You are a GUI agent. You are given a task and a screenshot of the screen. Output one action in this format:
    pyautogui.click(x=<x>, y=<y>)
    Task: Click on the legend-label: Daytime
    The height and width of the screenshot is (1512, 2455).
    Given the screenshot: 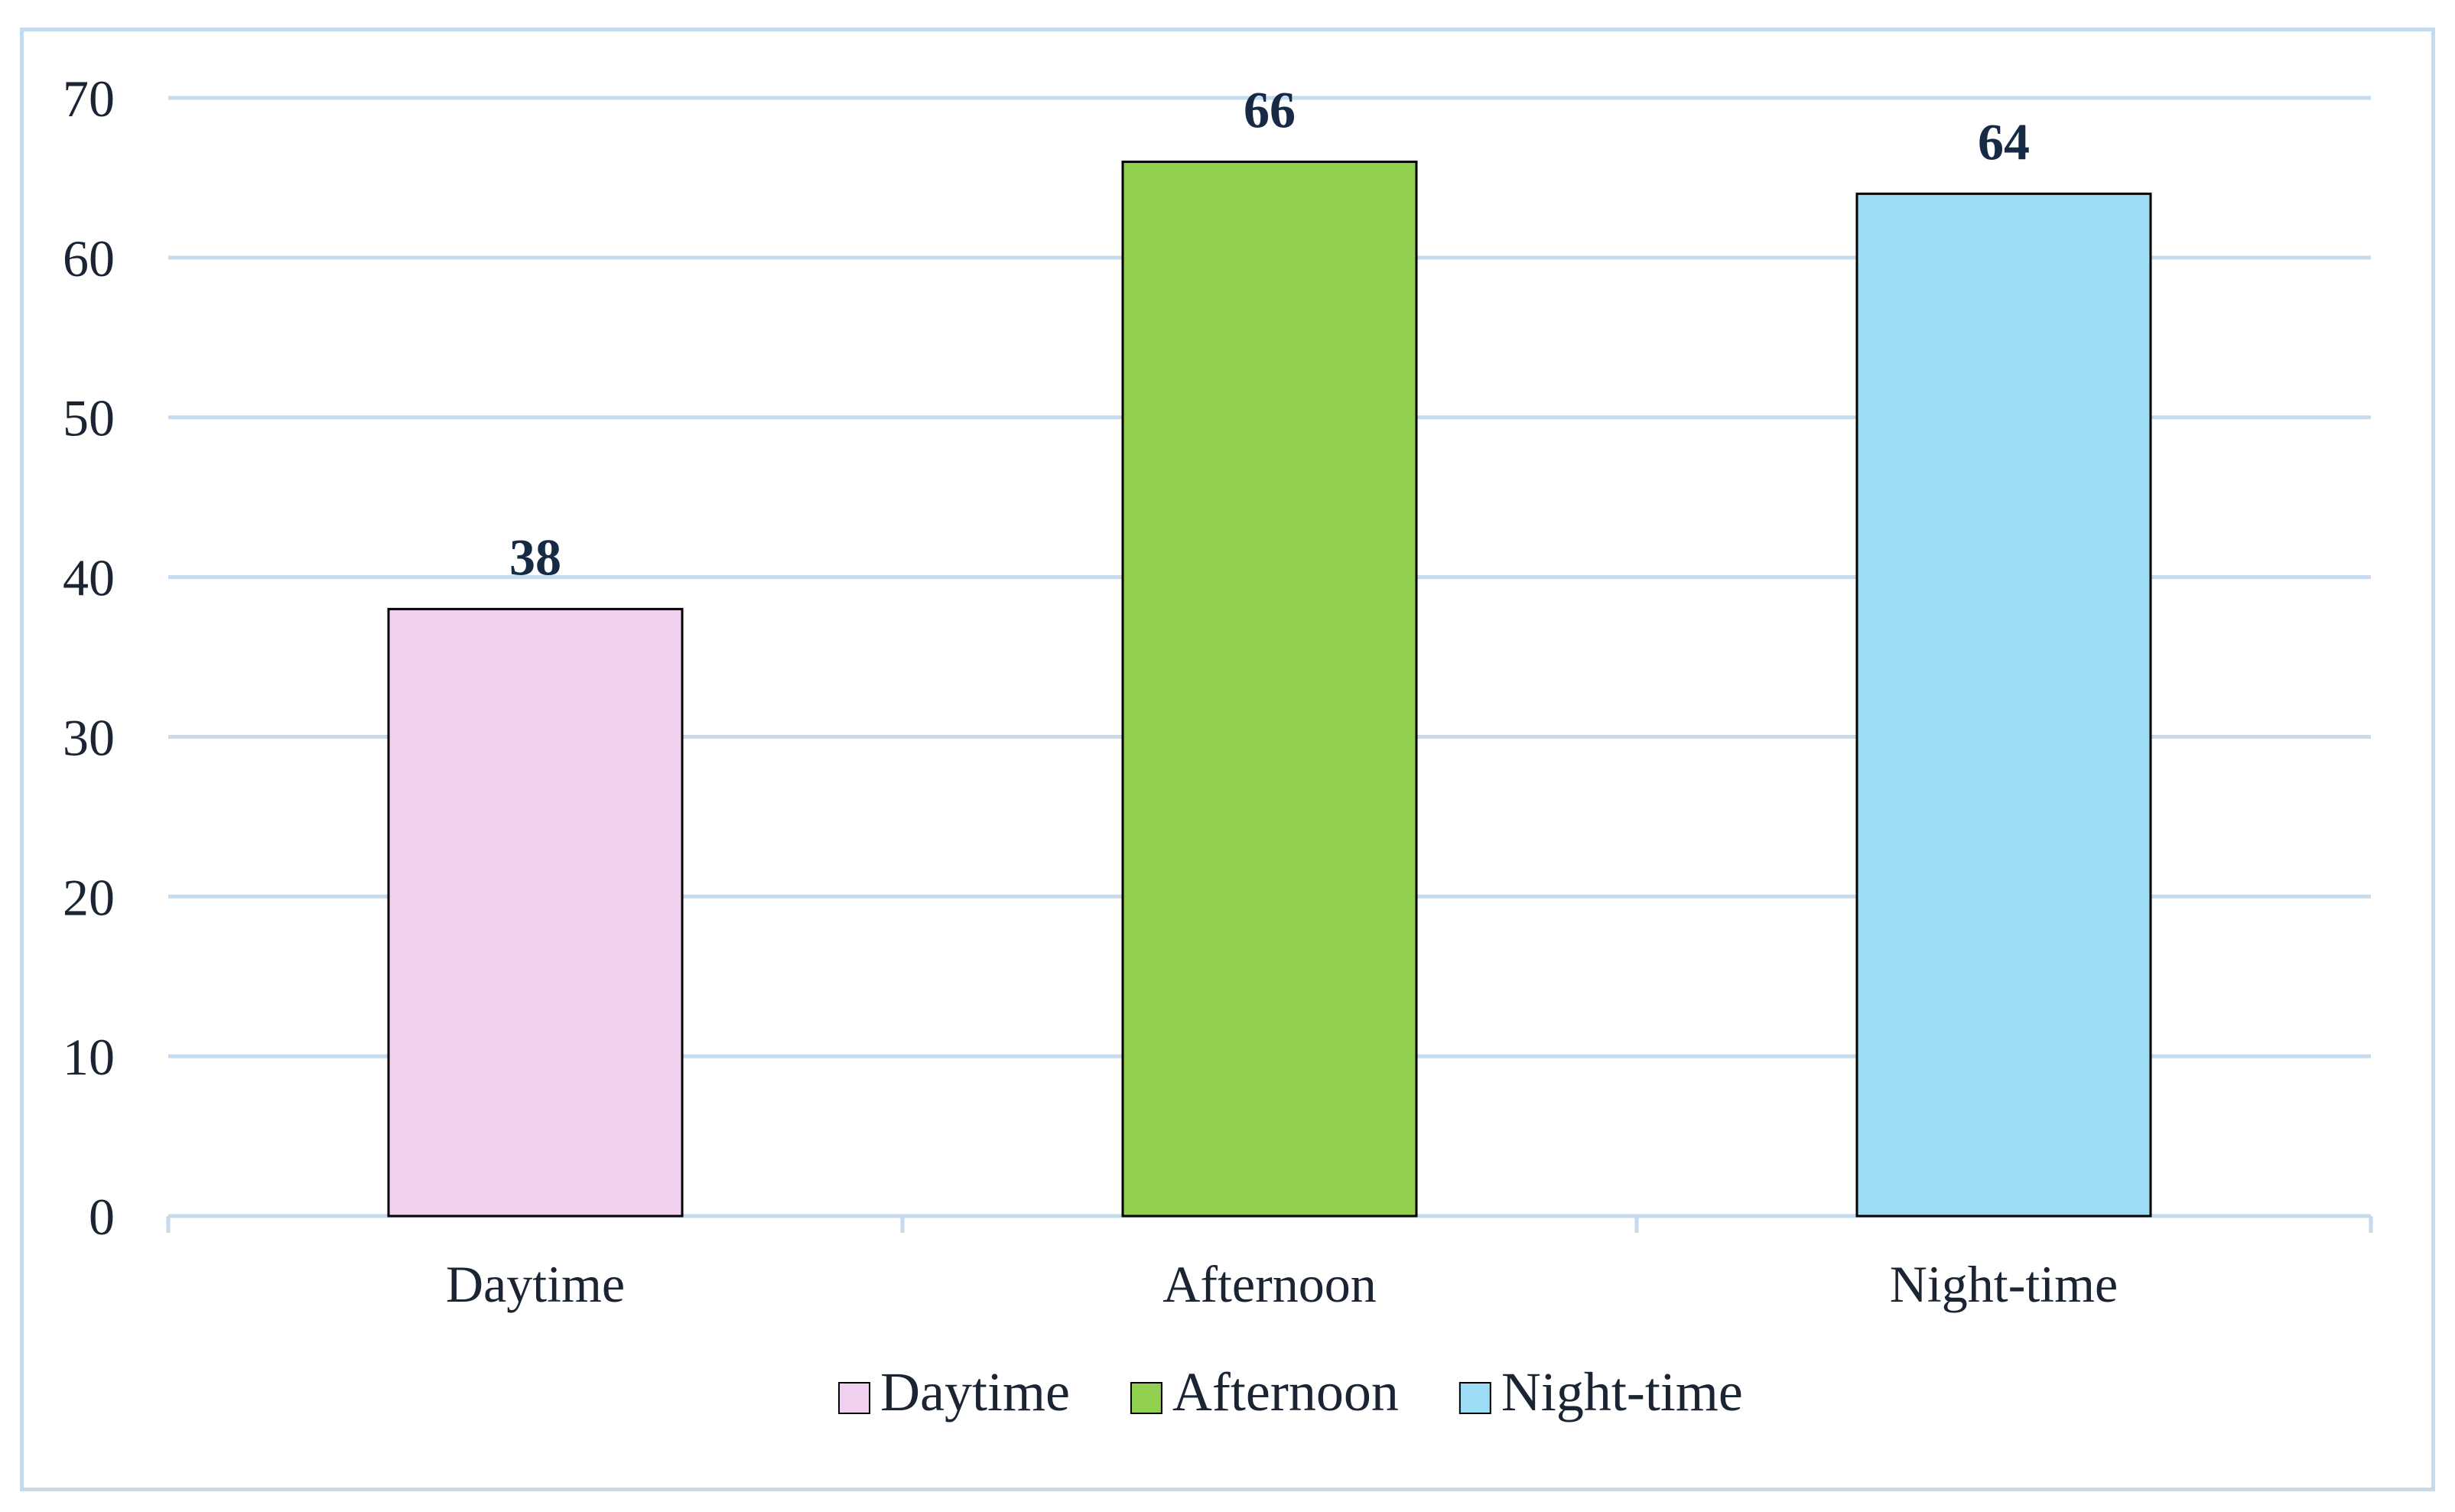 What is the action you would take?
    pyautogui.click(x=975, y=1392)
    